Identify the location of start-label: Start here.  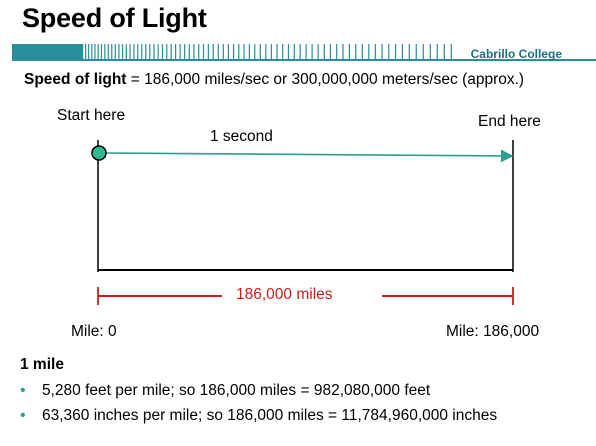
(91, 115).